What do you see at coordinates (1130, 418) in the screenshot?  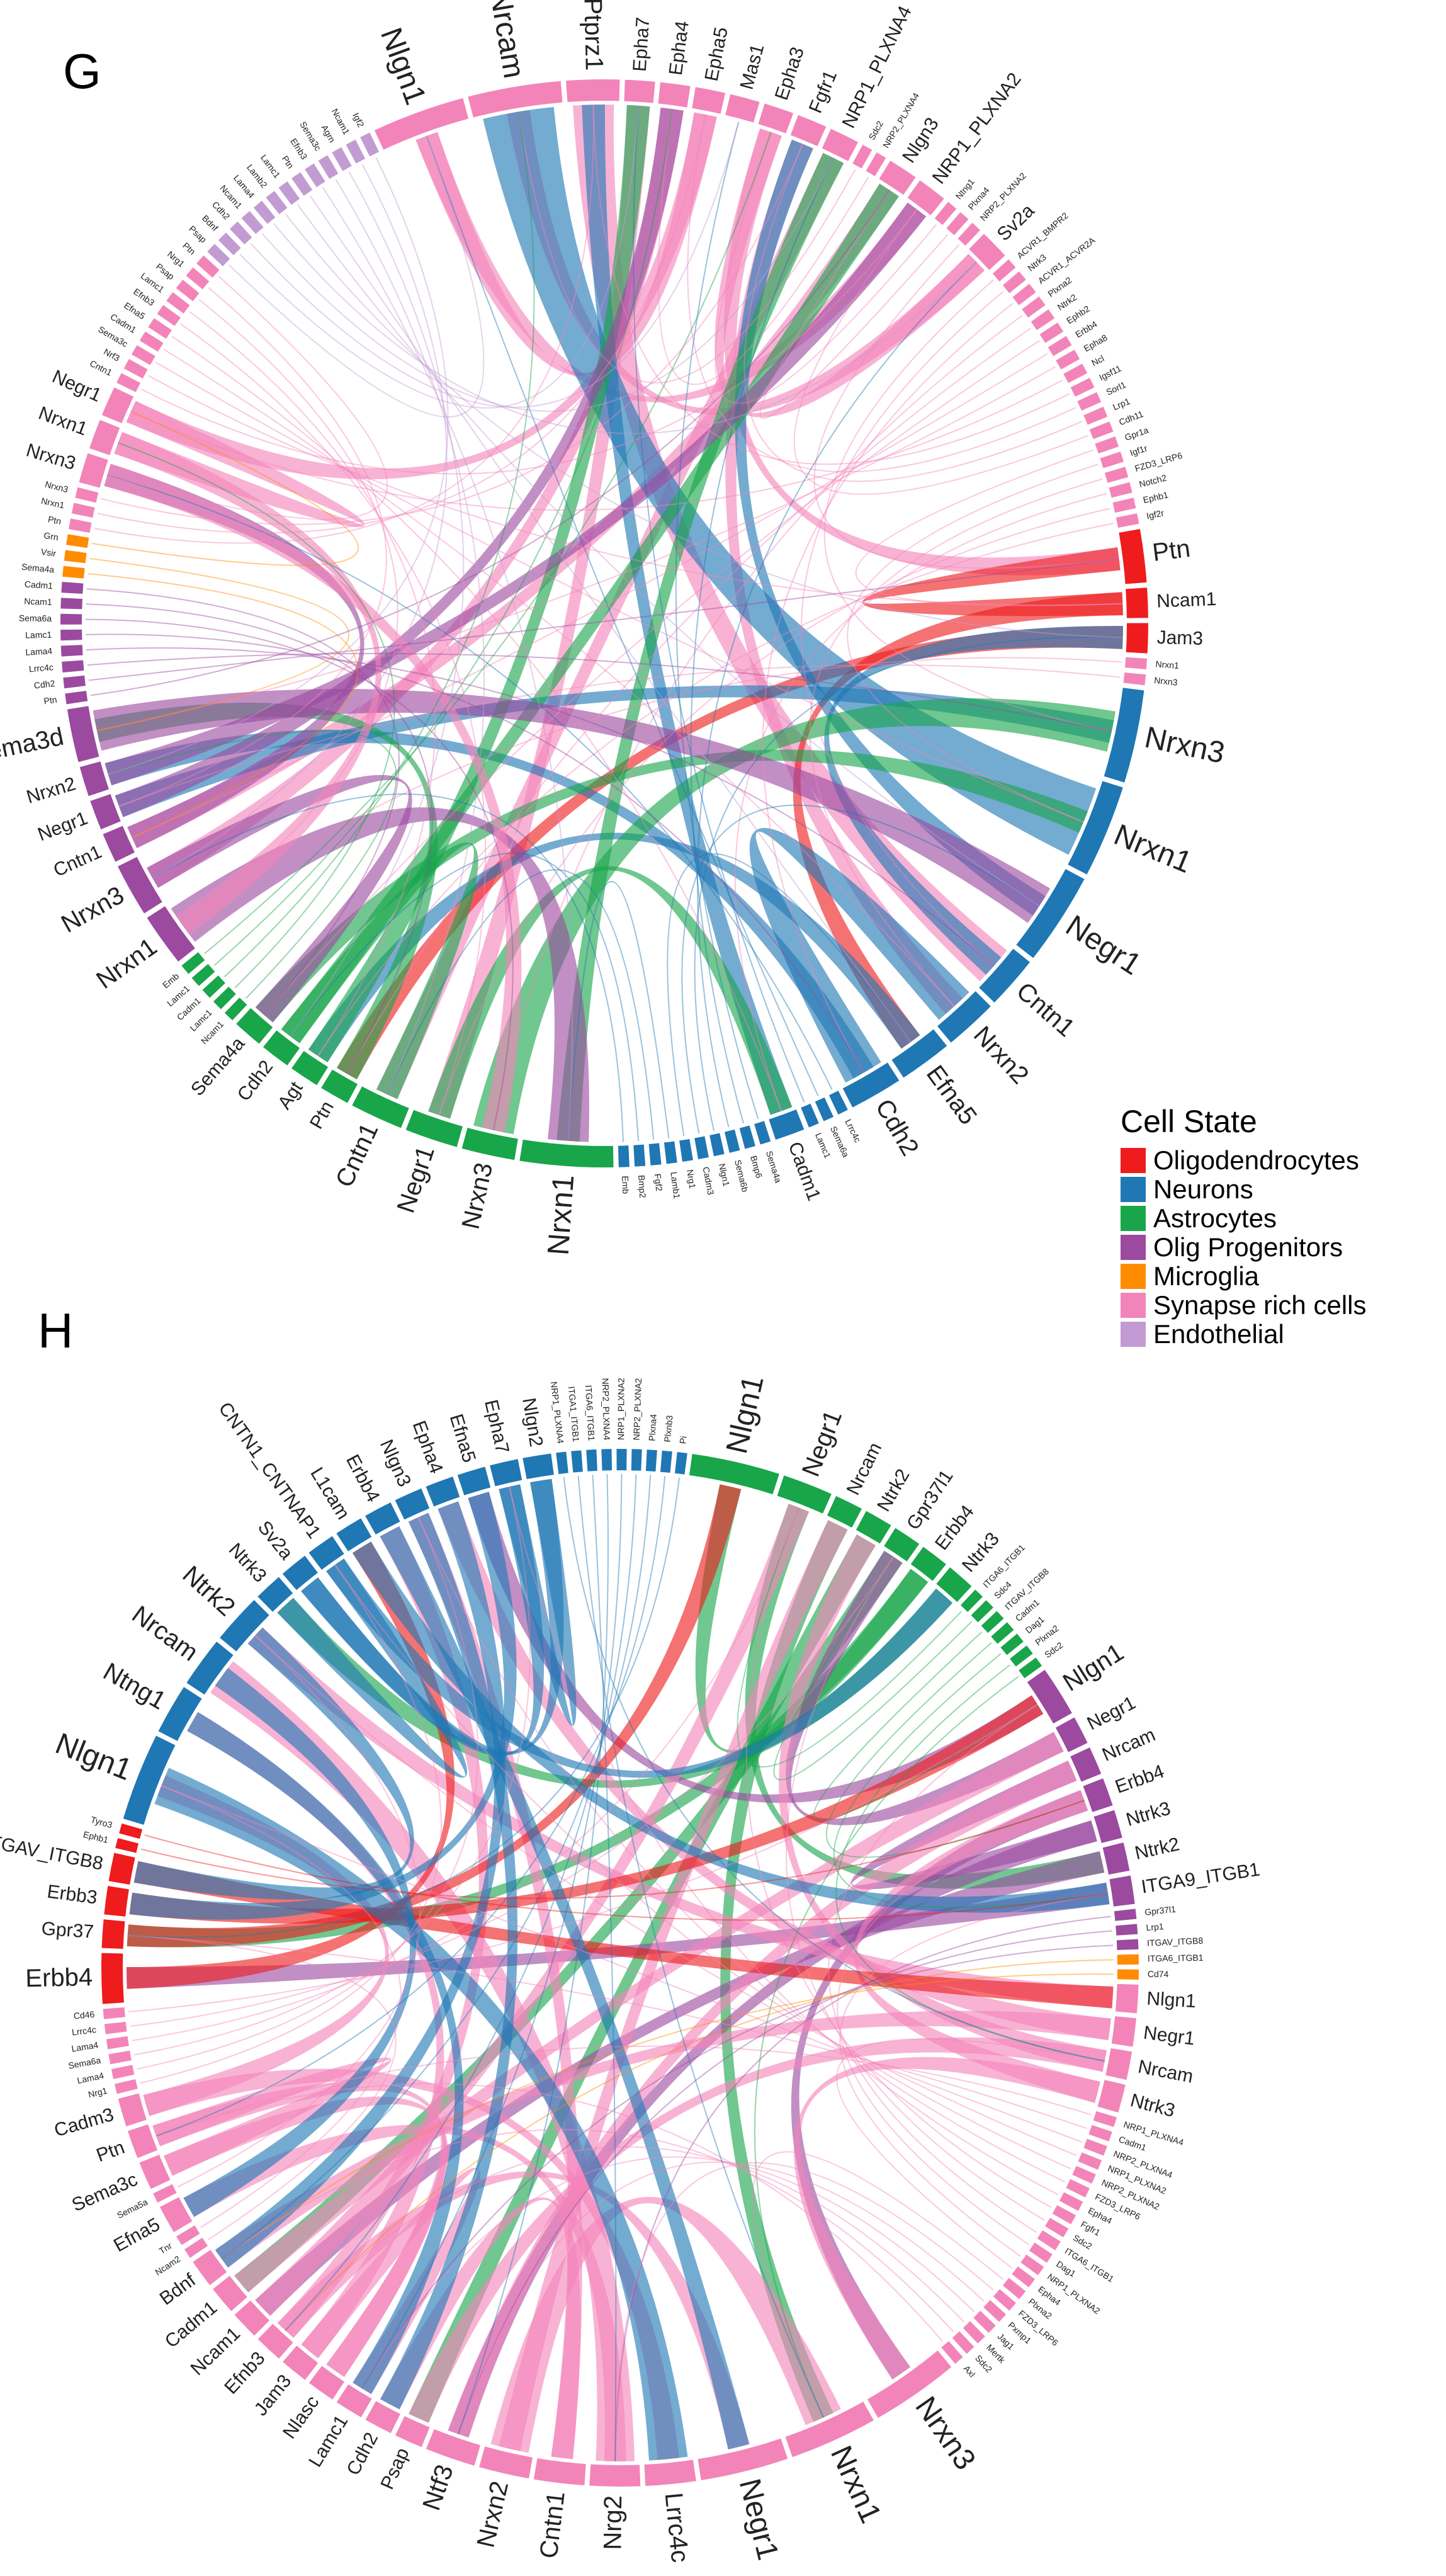 I see `sector-label: Cdh11` at bounding box center [1130, 418].